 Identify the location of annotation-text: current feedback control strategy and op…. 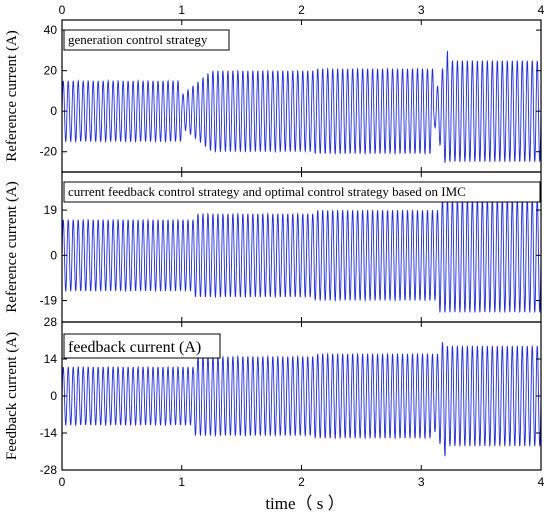
(267, 191).